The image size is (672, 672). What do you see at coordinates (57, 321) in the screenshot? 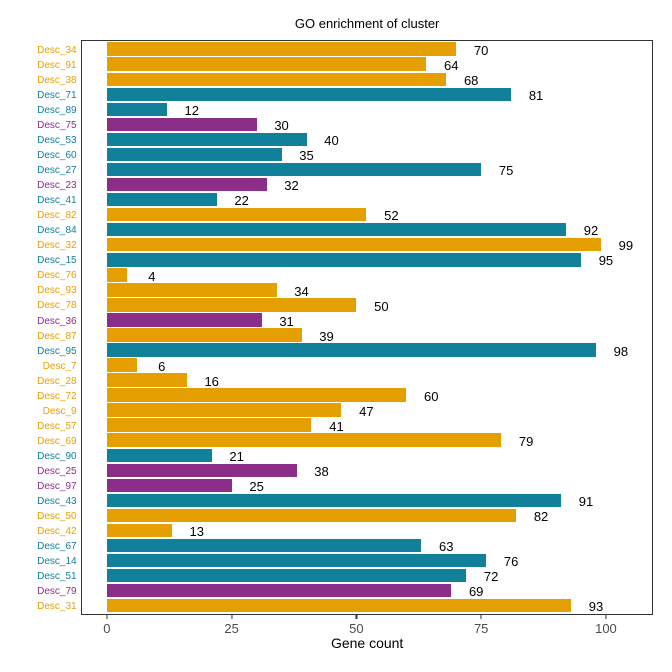
I see `y-tick-label-Desc_36: Desc_36` at bounding box center [57, 321].